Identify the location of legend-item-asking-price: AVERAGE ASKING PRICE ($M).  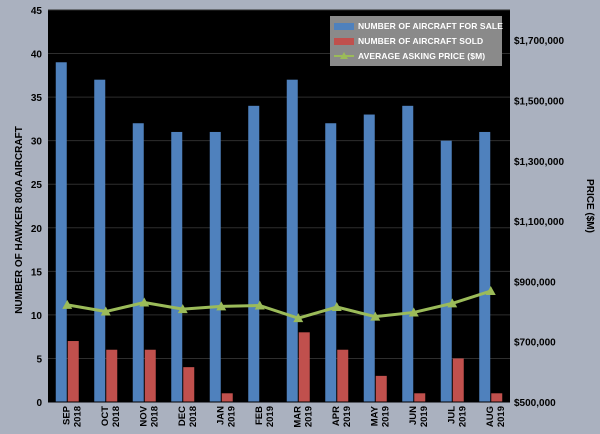
(409, 56).